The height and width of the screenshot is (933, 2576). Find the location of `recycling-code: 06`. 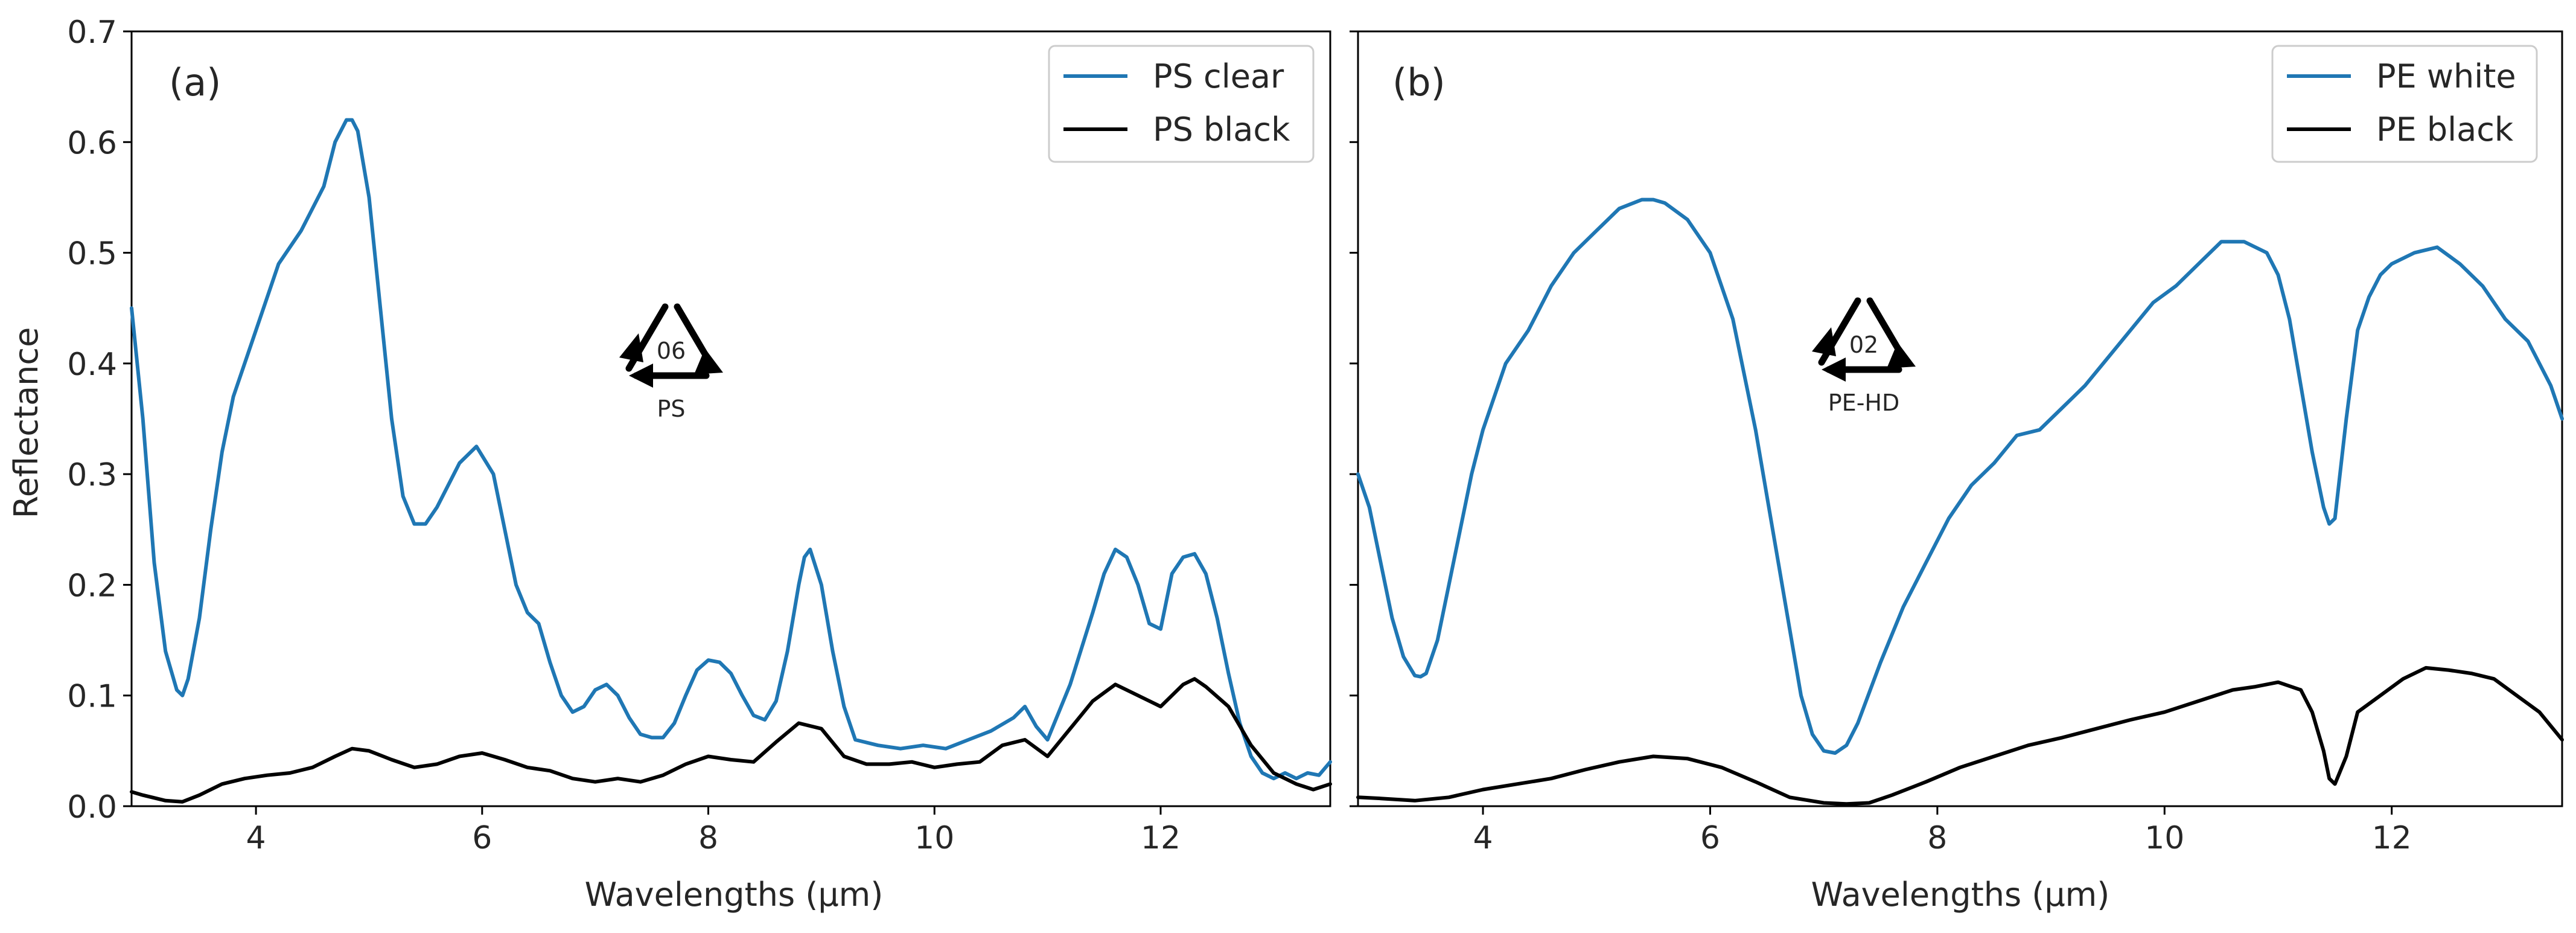

recycling-code: 06 is located at coordinates (671, 351).